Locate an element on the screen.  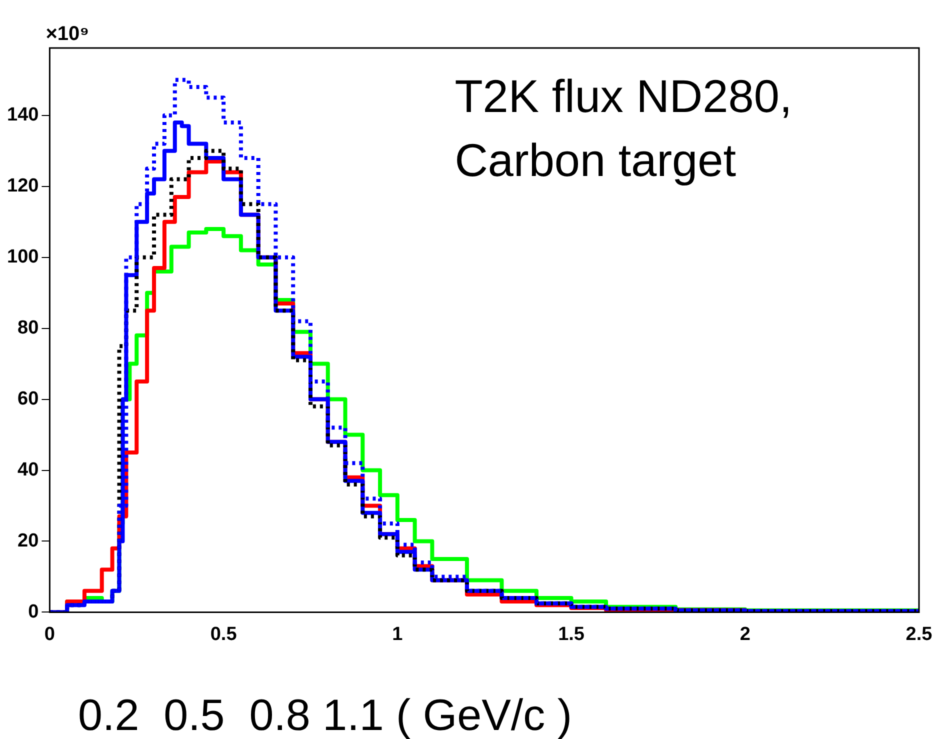
text: ×10⁹ is located at coordinates (68, 34).